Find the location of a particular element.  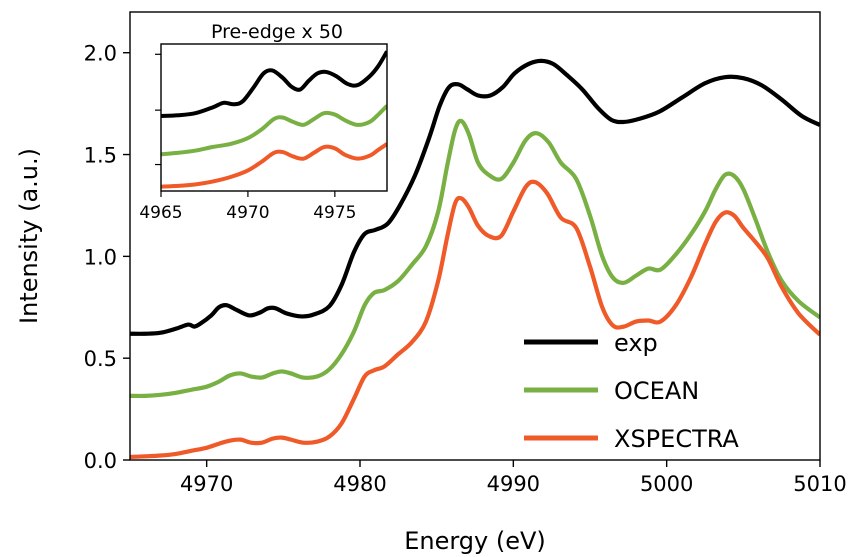

y-tick-label: 2.0 is located at coordinates (100, 54).